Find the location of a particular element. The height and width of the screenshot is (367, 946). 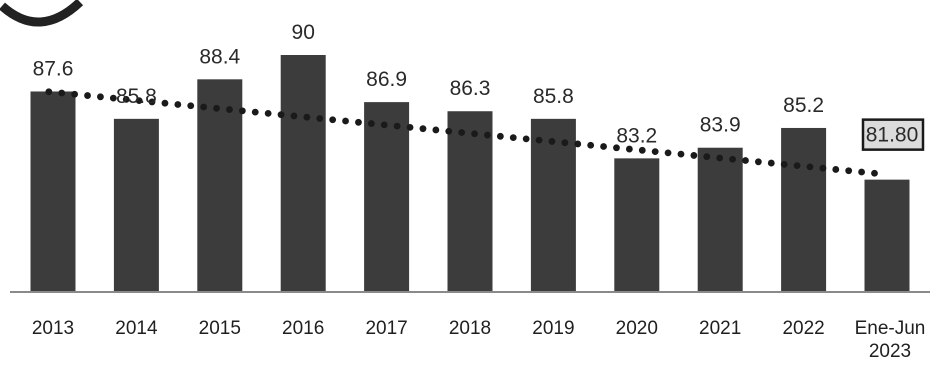

value-label: 86.9 is located at coordinates (386, 79).